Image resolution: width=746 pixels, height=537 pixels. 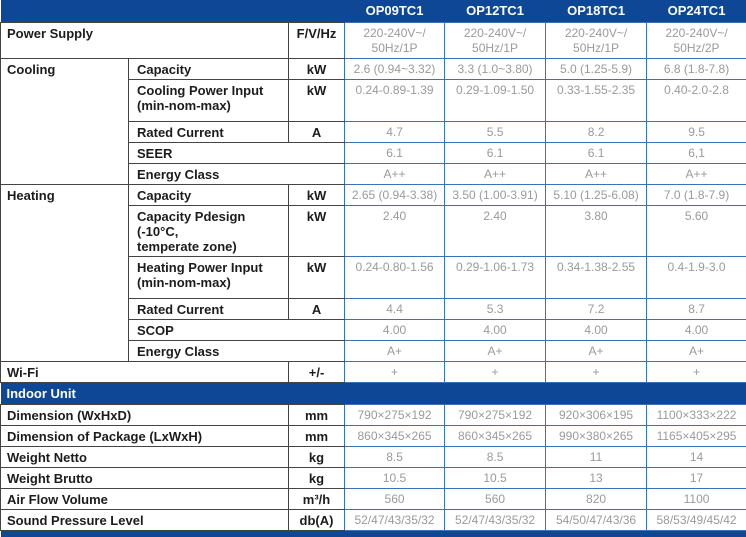 What do you see at coordinates (64, 272) in the screenshot?
I see `group-label-cell: Heating` at bounding box center [64, 272].